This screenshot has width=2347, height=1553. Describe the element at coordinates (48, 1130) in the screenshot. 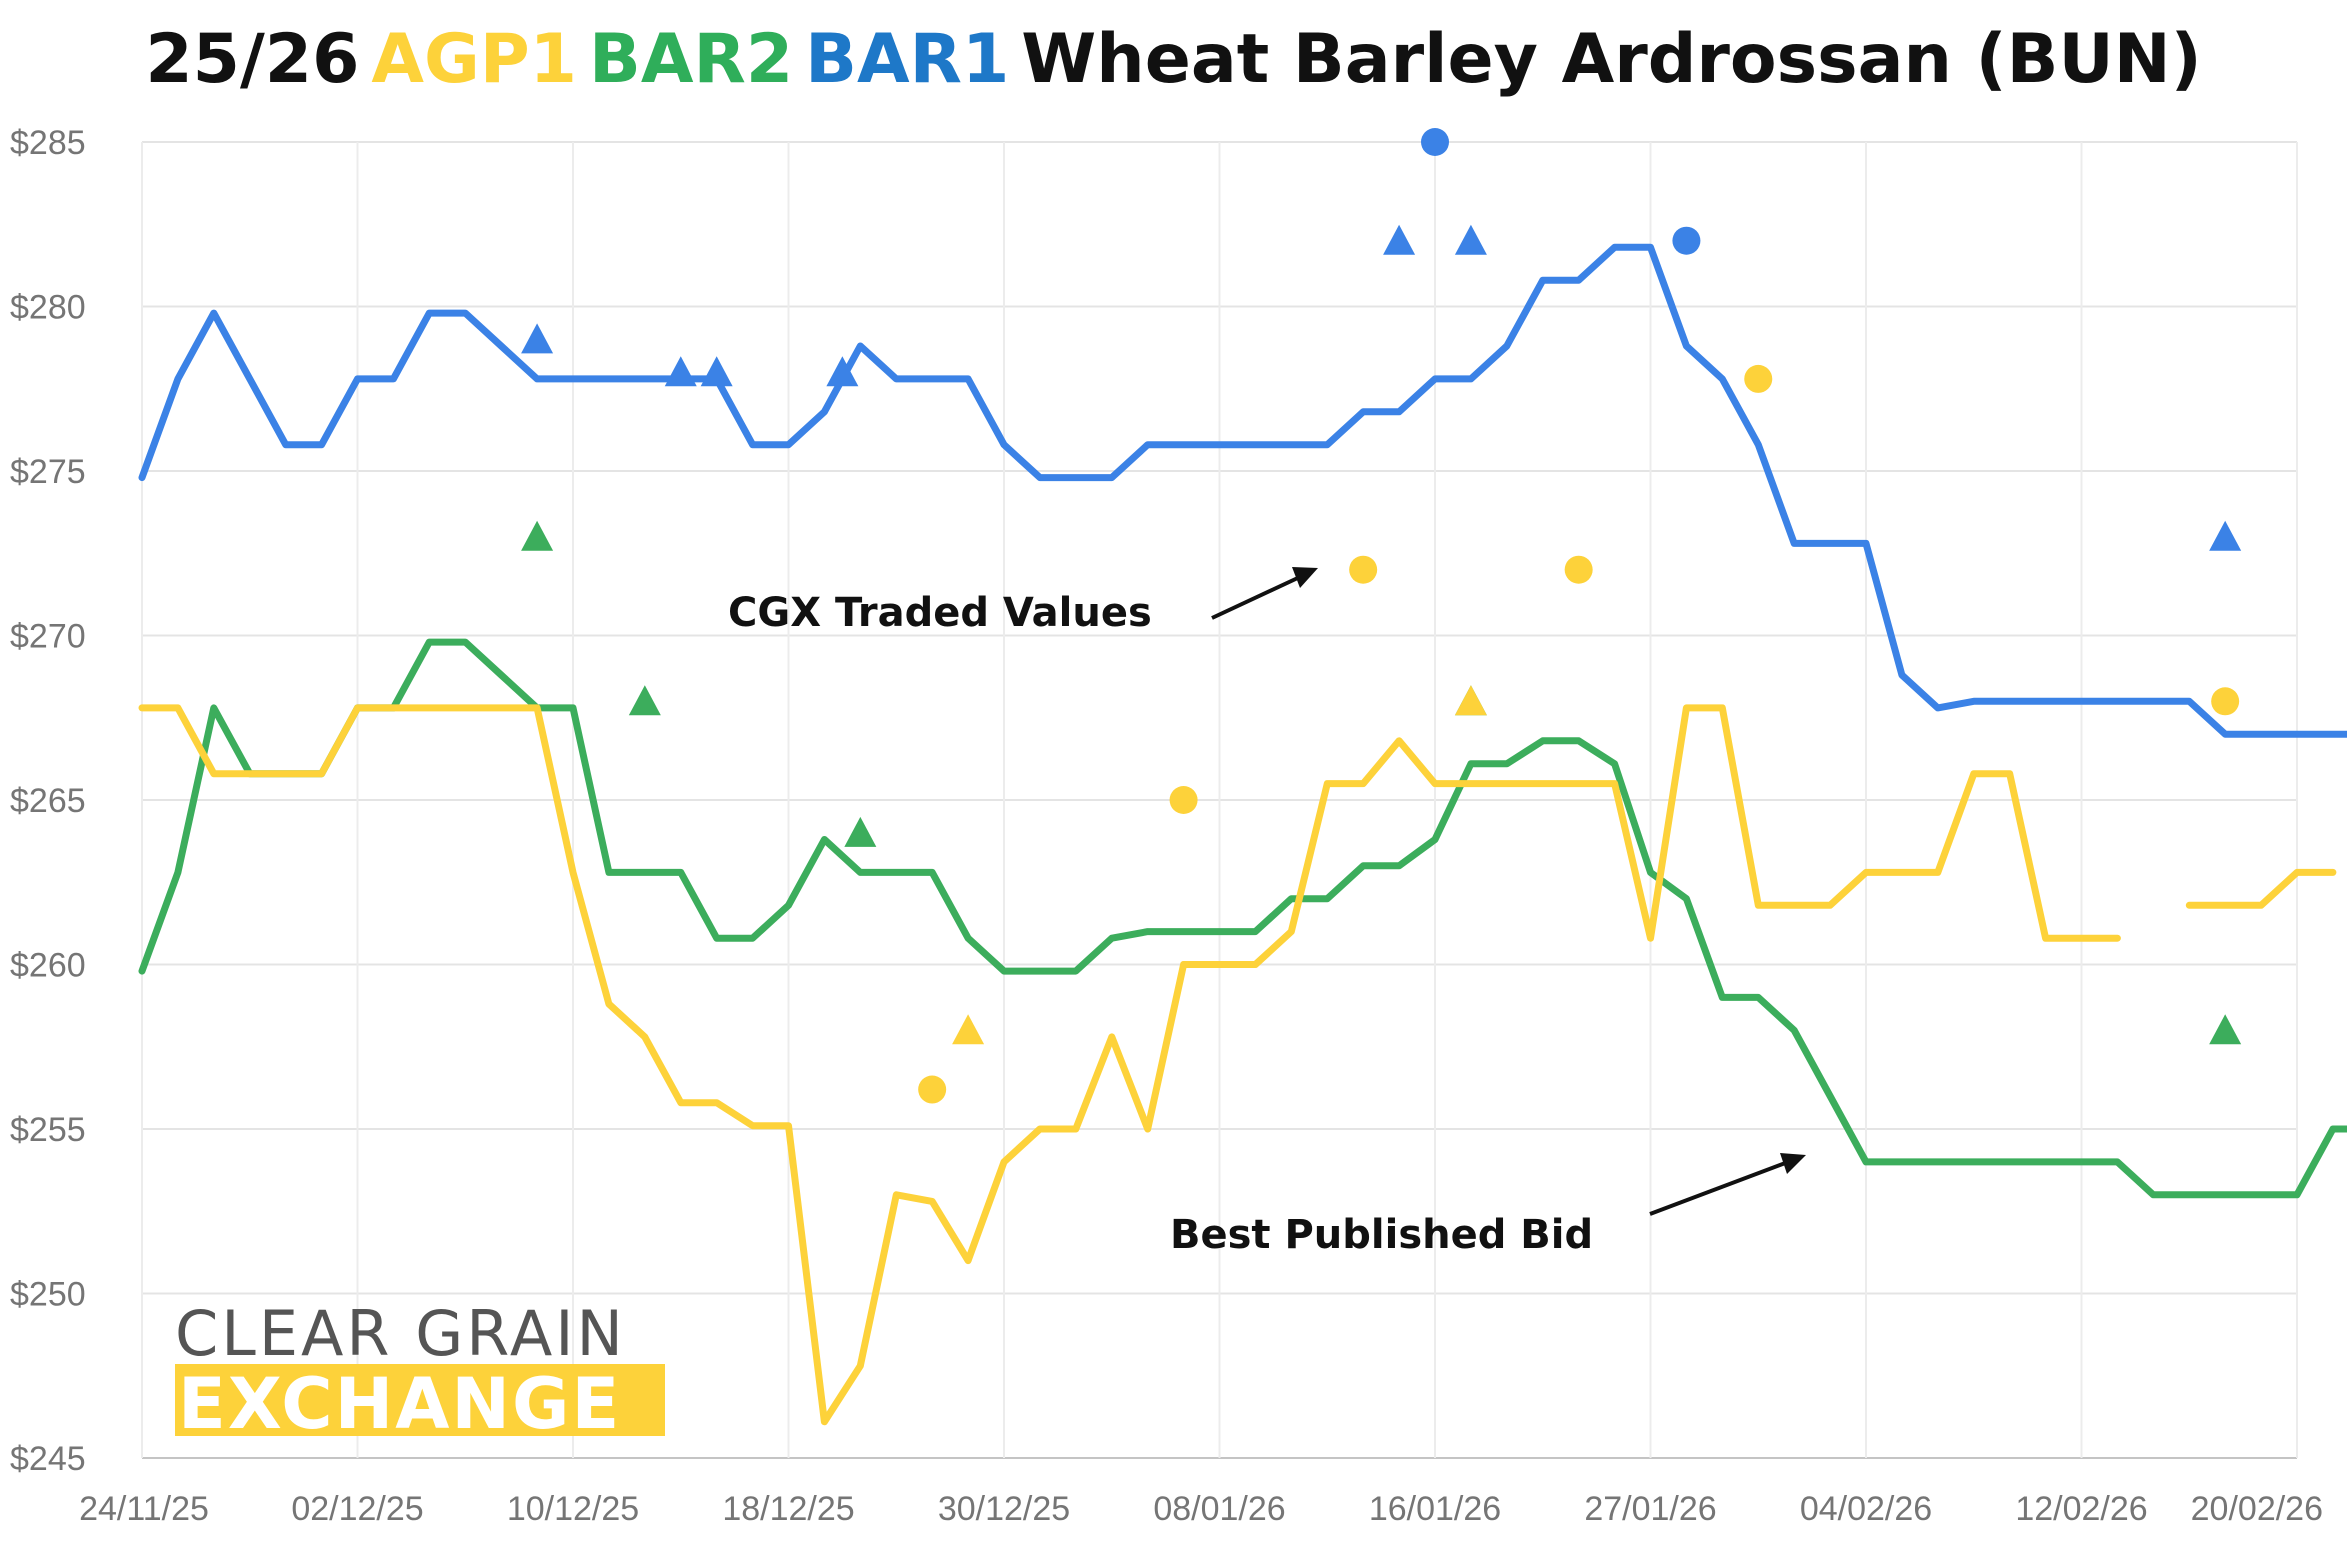

I see `y-tick-label: $255` at that location.